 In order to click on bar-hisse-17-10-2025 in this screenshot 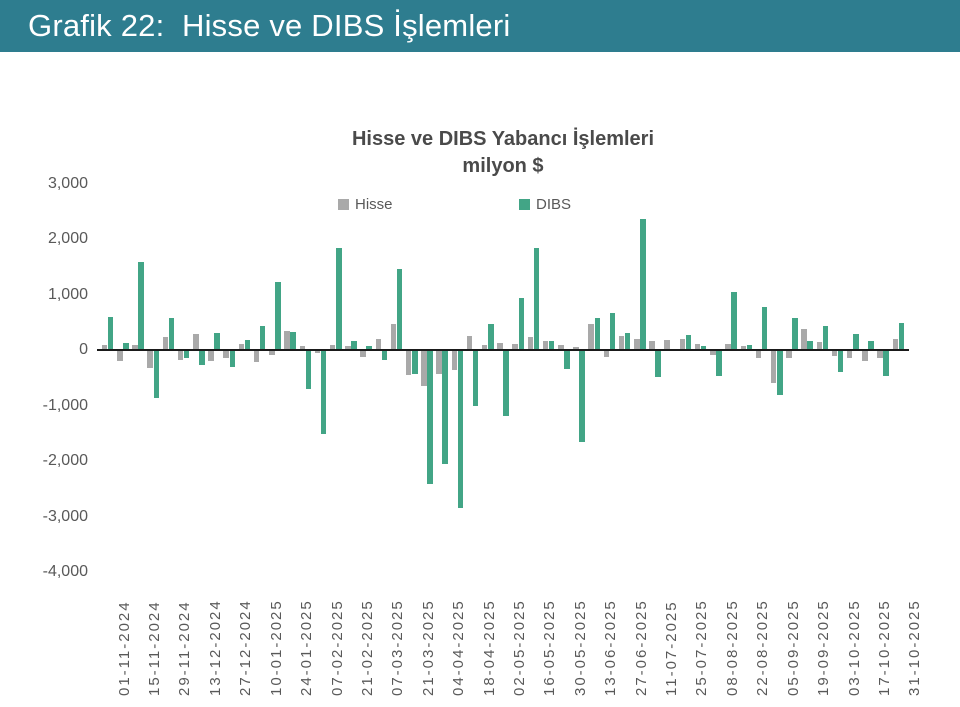, I will do `click(865, 356)`.